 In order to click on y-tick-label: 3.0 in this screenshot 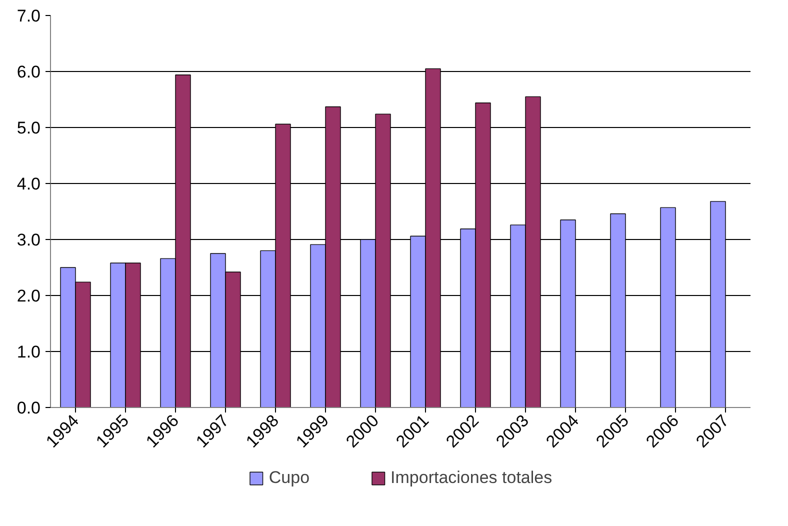, I will do `click(28, 240)`.